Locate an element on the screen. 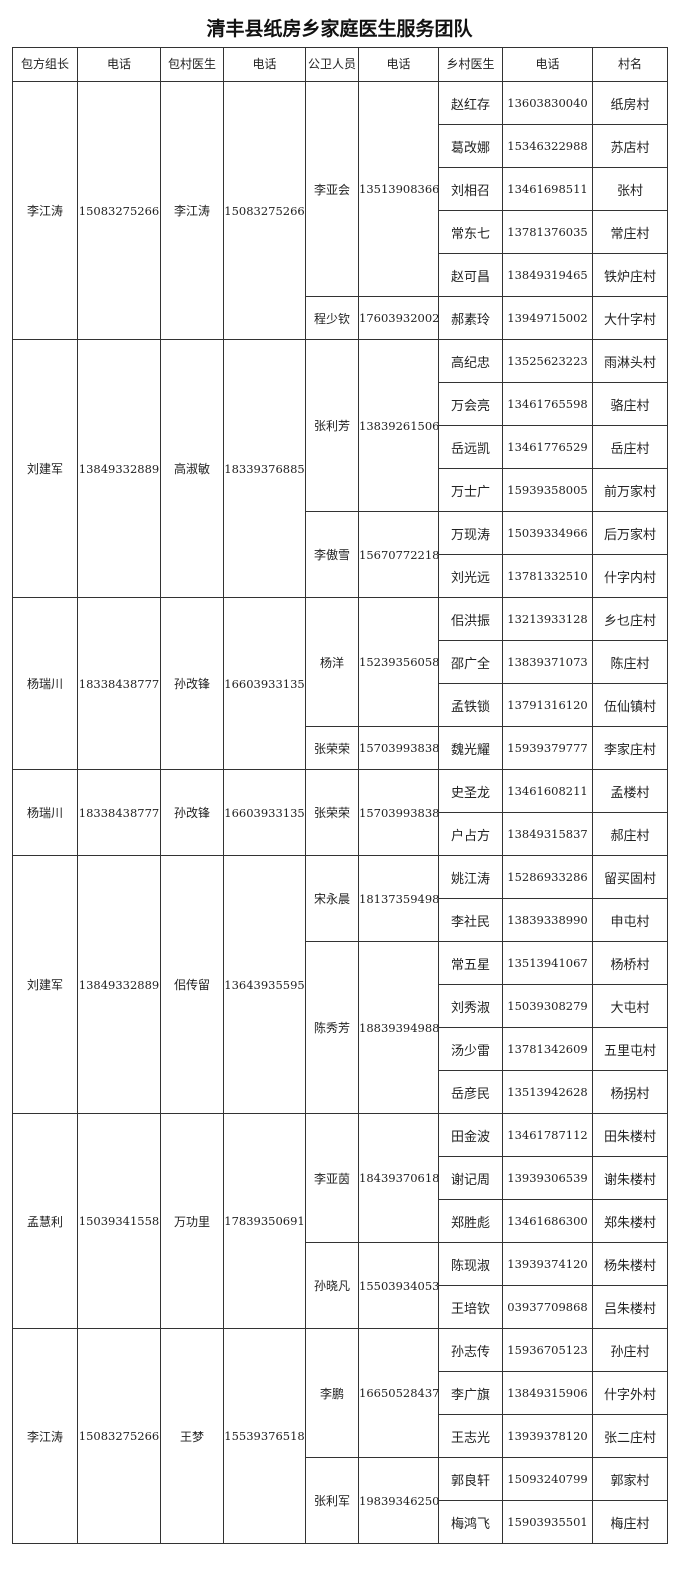  leader: 孟慧利 is located at coordinates (45, 1221).